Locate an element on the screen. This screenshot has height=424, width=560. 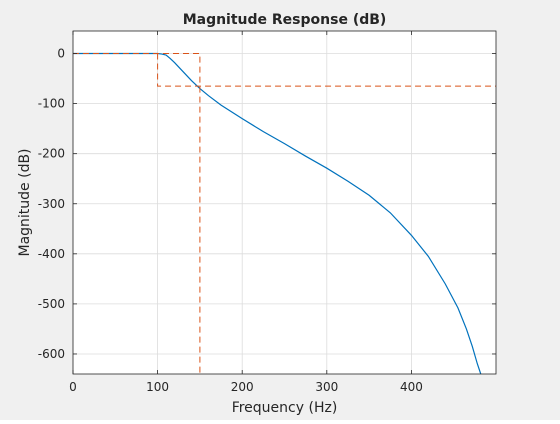
y-axis-label: Magnitude (dB) is located at coordinates (25, 202).